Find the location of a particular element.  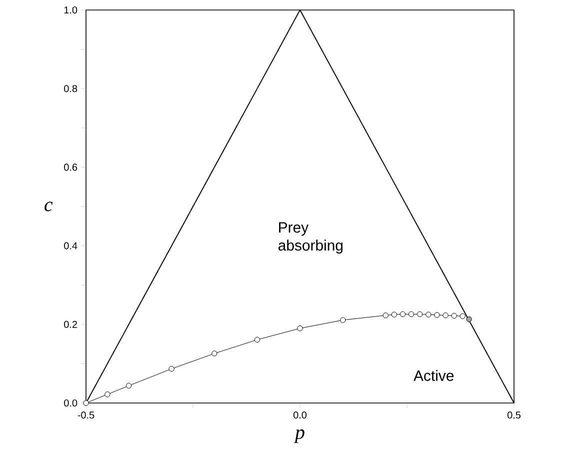

y-tick-label: 0.0 is located at coordinates (71, 403).